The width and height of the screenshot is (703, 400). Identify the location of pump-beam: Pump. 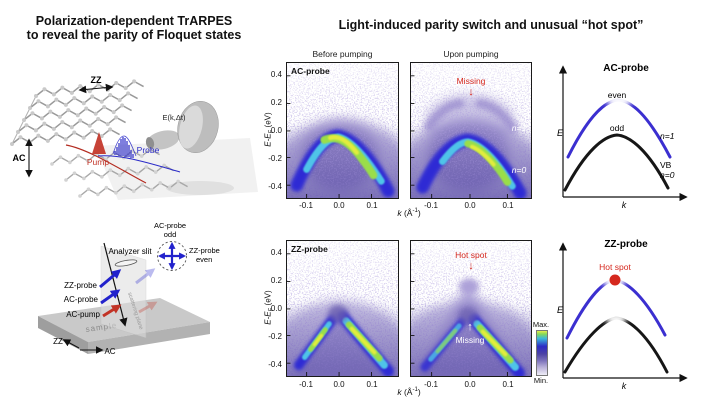
(106, 158).